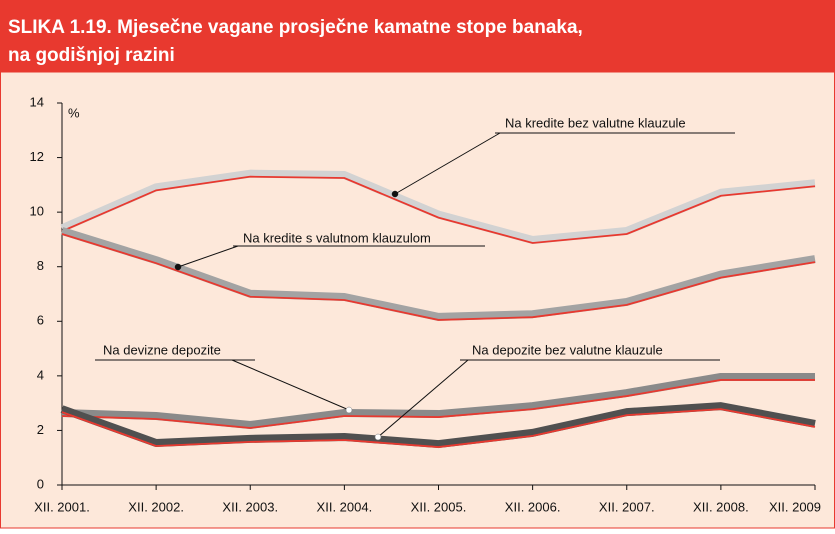 Image resolution: width=835 pixels, height=534 pixels. I want to click on y-tick-label: 14, so click(37, 101).